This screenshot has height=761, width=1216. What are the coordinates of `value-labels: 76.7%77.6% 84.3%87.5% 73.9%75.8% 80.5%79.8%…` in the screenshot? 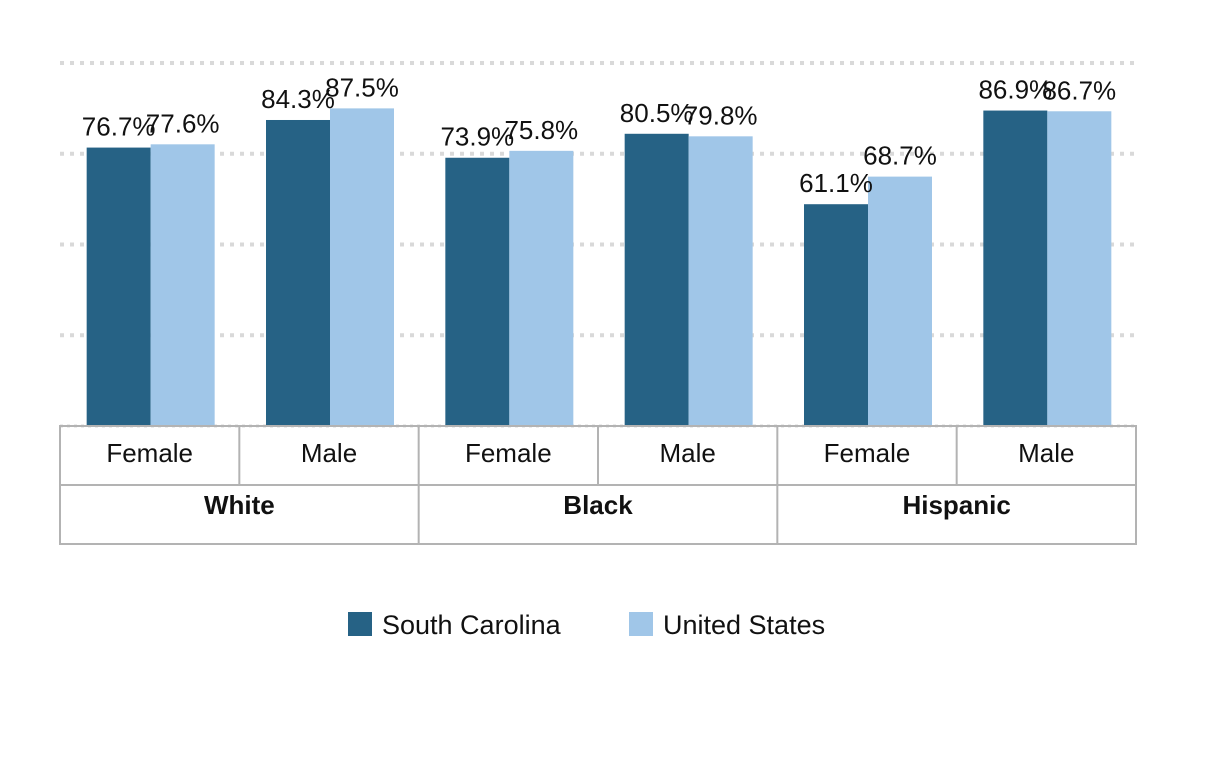 It's located at (599, 135).